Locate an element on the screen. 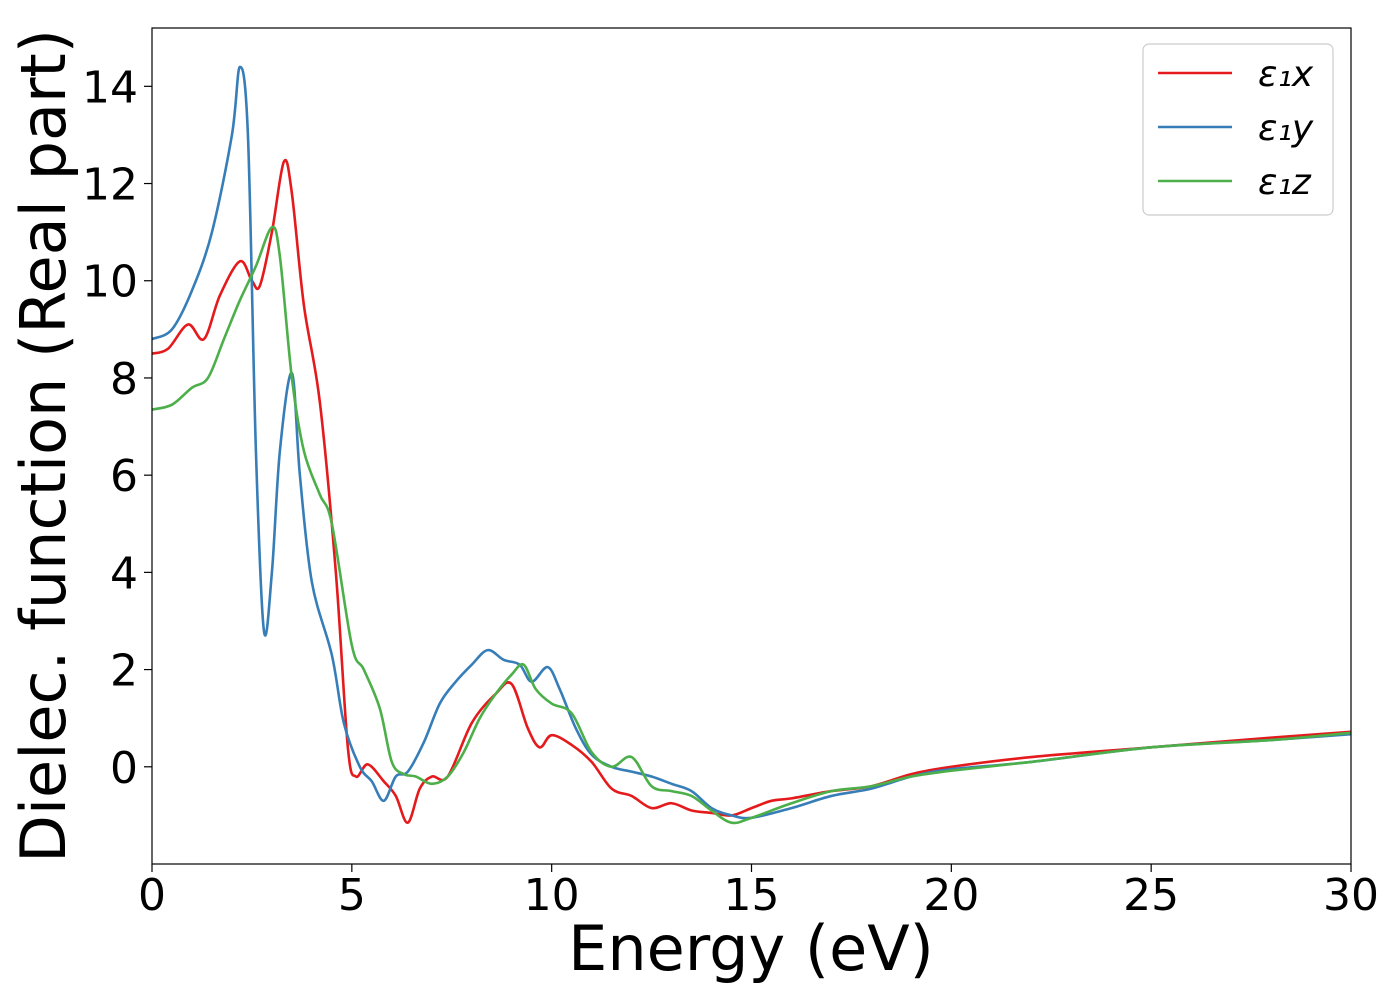 The image size is (1400, 1000). legend-label-1: ε₁x is located at coordinates (1286, 74).